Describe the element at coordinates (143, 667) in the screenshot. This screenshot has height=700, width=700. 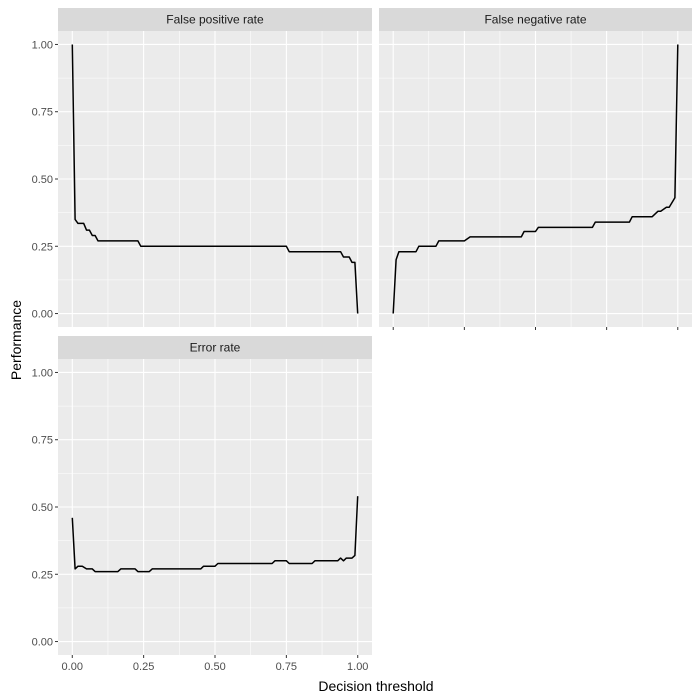
I see `x-tick-label: 0.25` at that location.